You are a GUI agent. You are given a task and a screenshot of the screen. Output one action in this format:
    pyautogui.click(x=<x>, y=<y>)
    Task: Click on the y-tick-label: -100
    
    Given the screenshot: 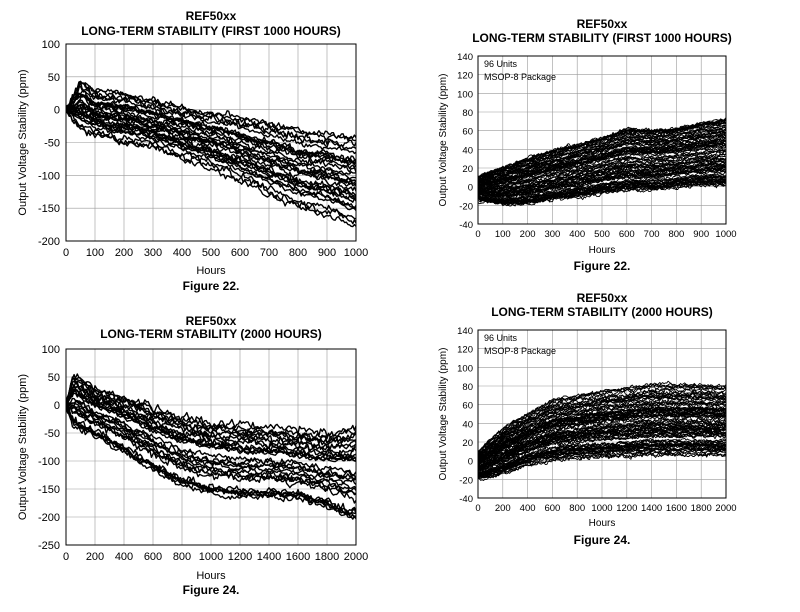 What is the action you would take?
    pyautogui.click(x=49, y=462)
    